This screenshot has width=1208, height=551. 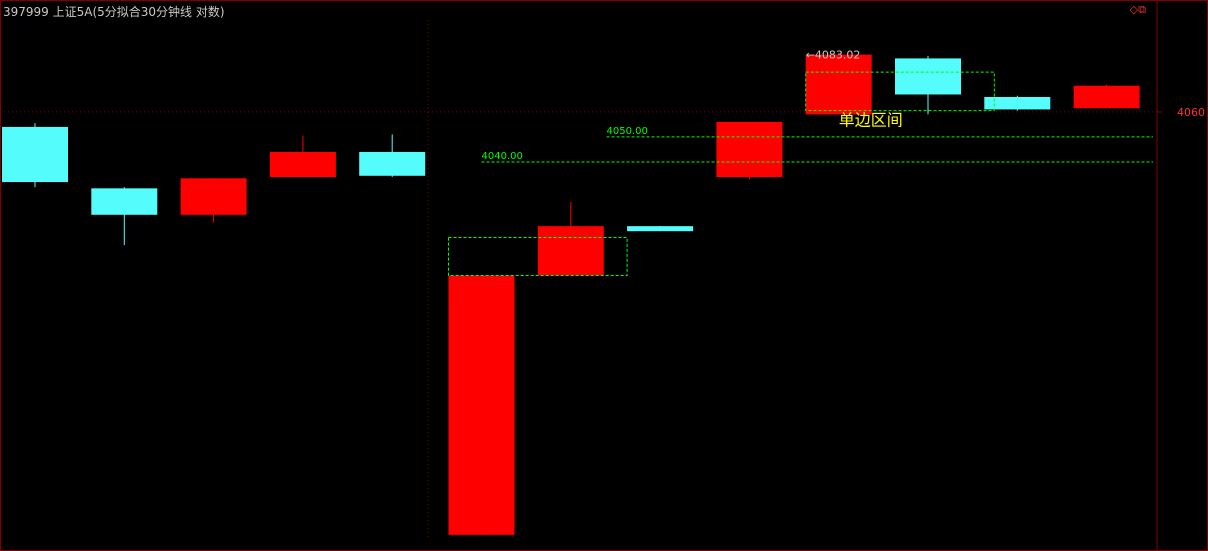 What do you see at coordinates (833, 55) in the screenshot?
I see `high-price-marker: ←4083.02` at bounding box center [833, 55].